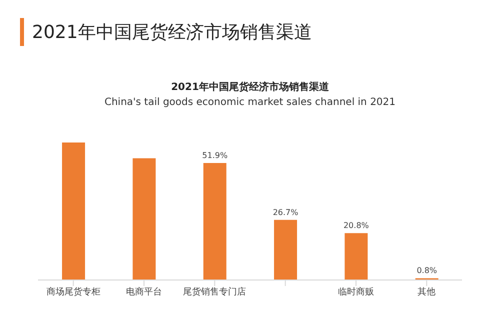 Image resolution: width=500 pixels, height=333 pixels. What do you see at coordinates (427, 292) in the screenshot?
I see `x-tick-label: 其他` at bounding box center [427, 292].